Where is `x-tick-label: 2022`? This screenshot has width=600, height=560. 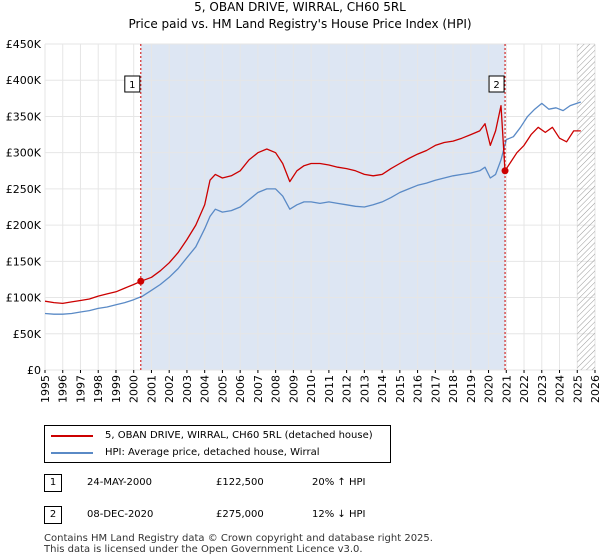
x-tick-label: 2022 is located at coordinates (524, 389).